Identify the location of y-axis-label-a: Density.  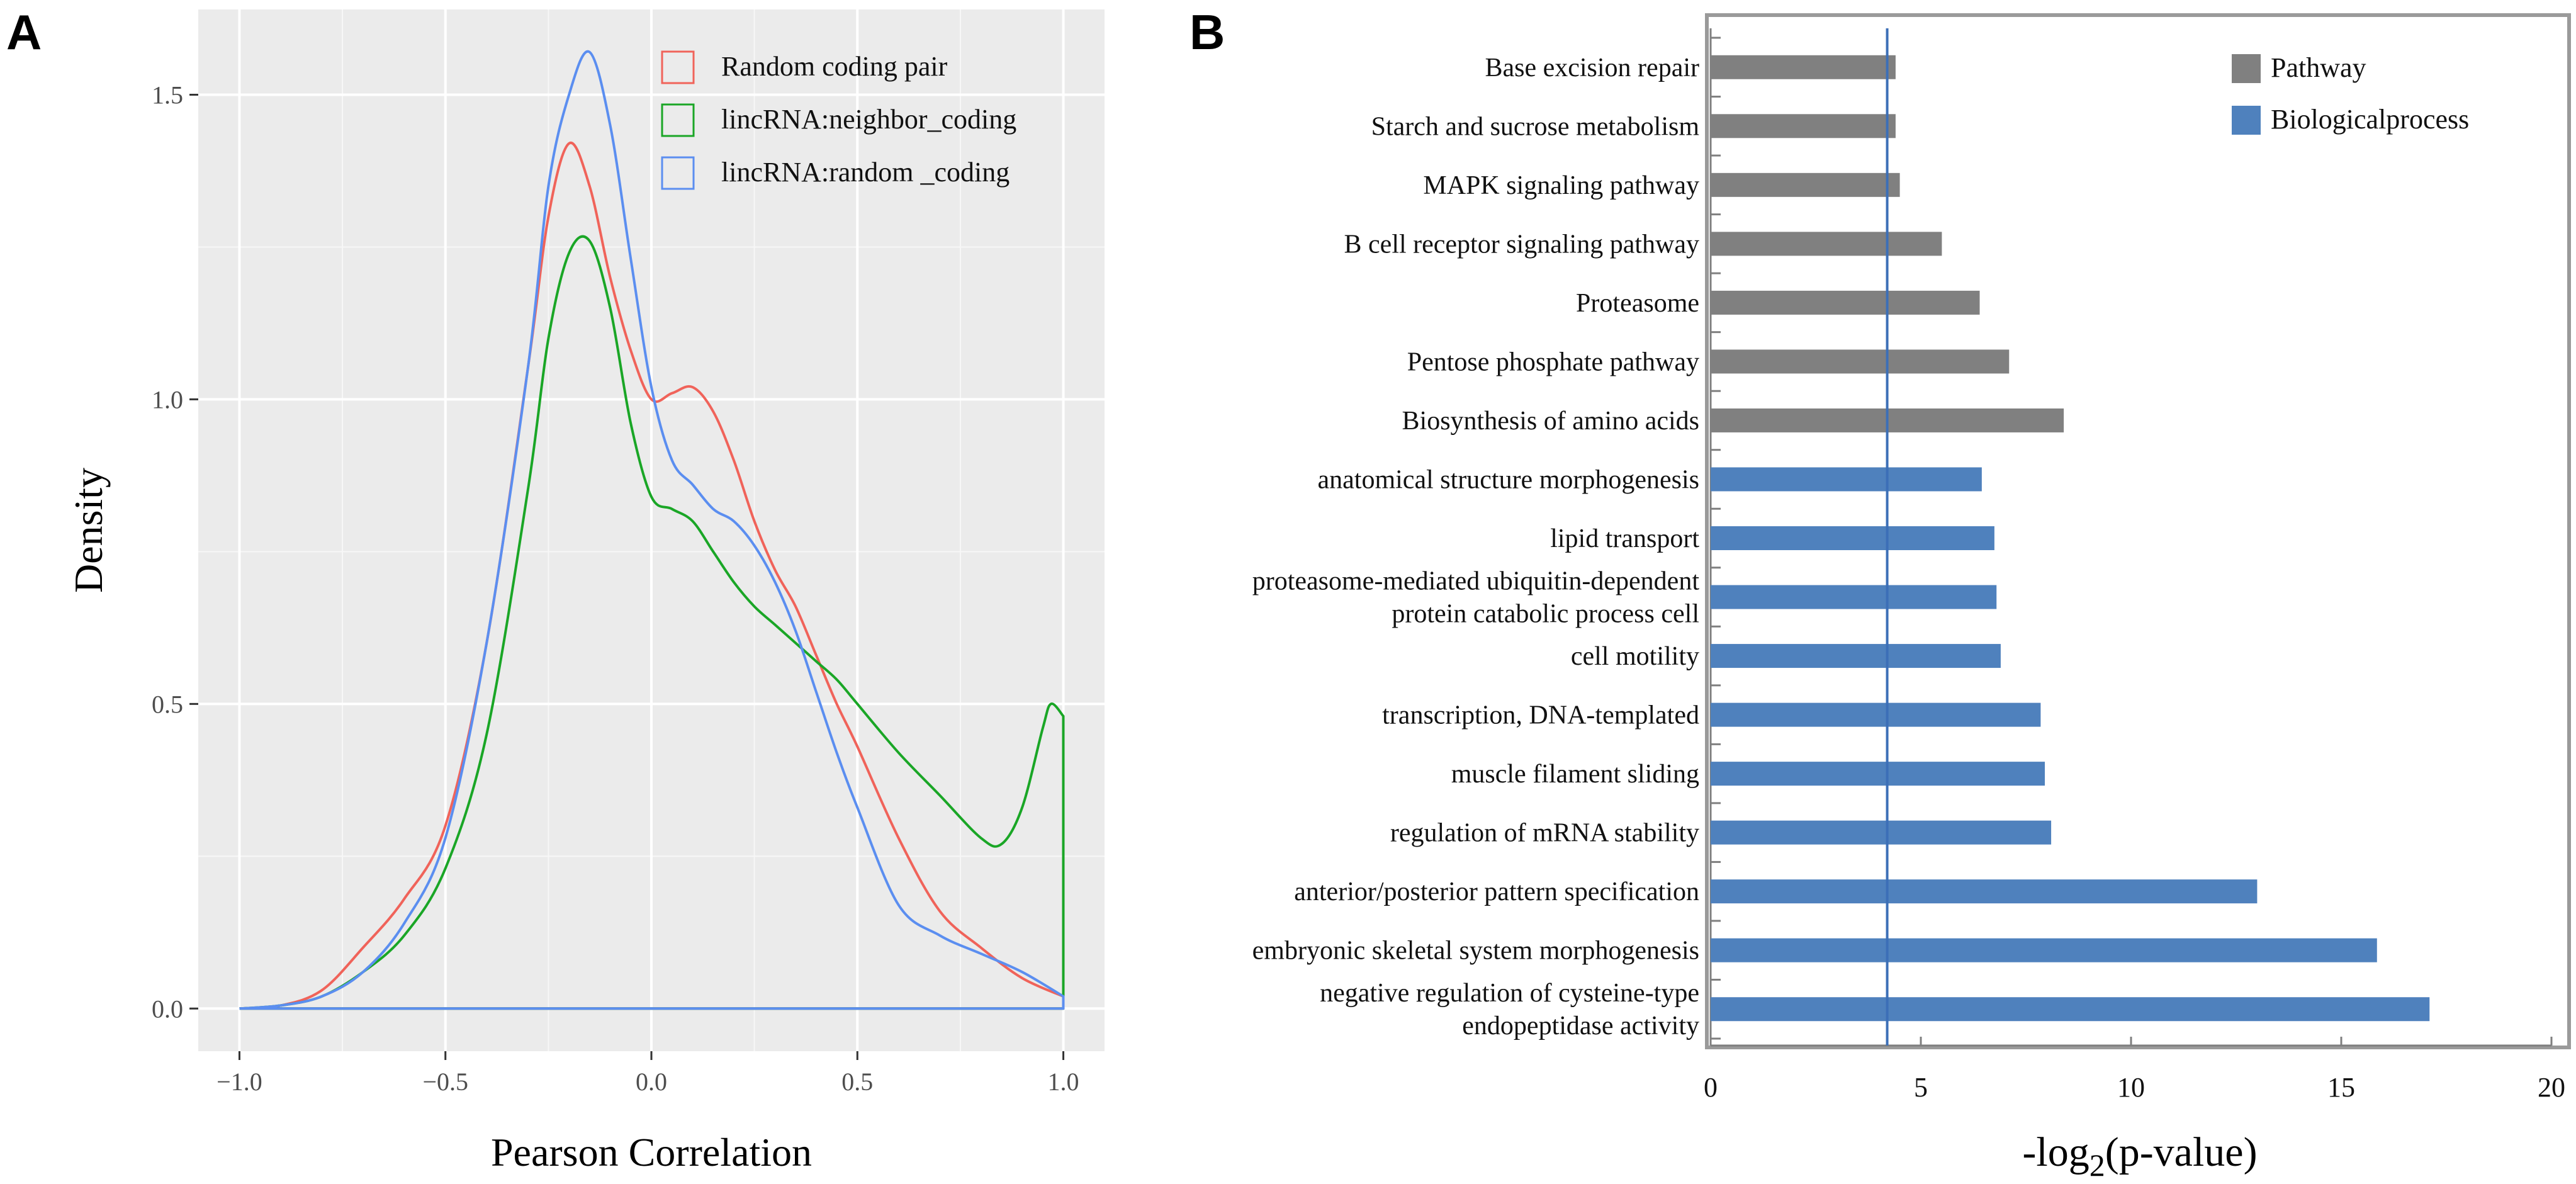
(88, 530).